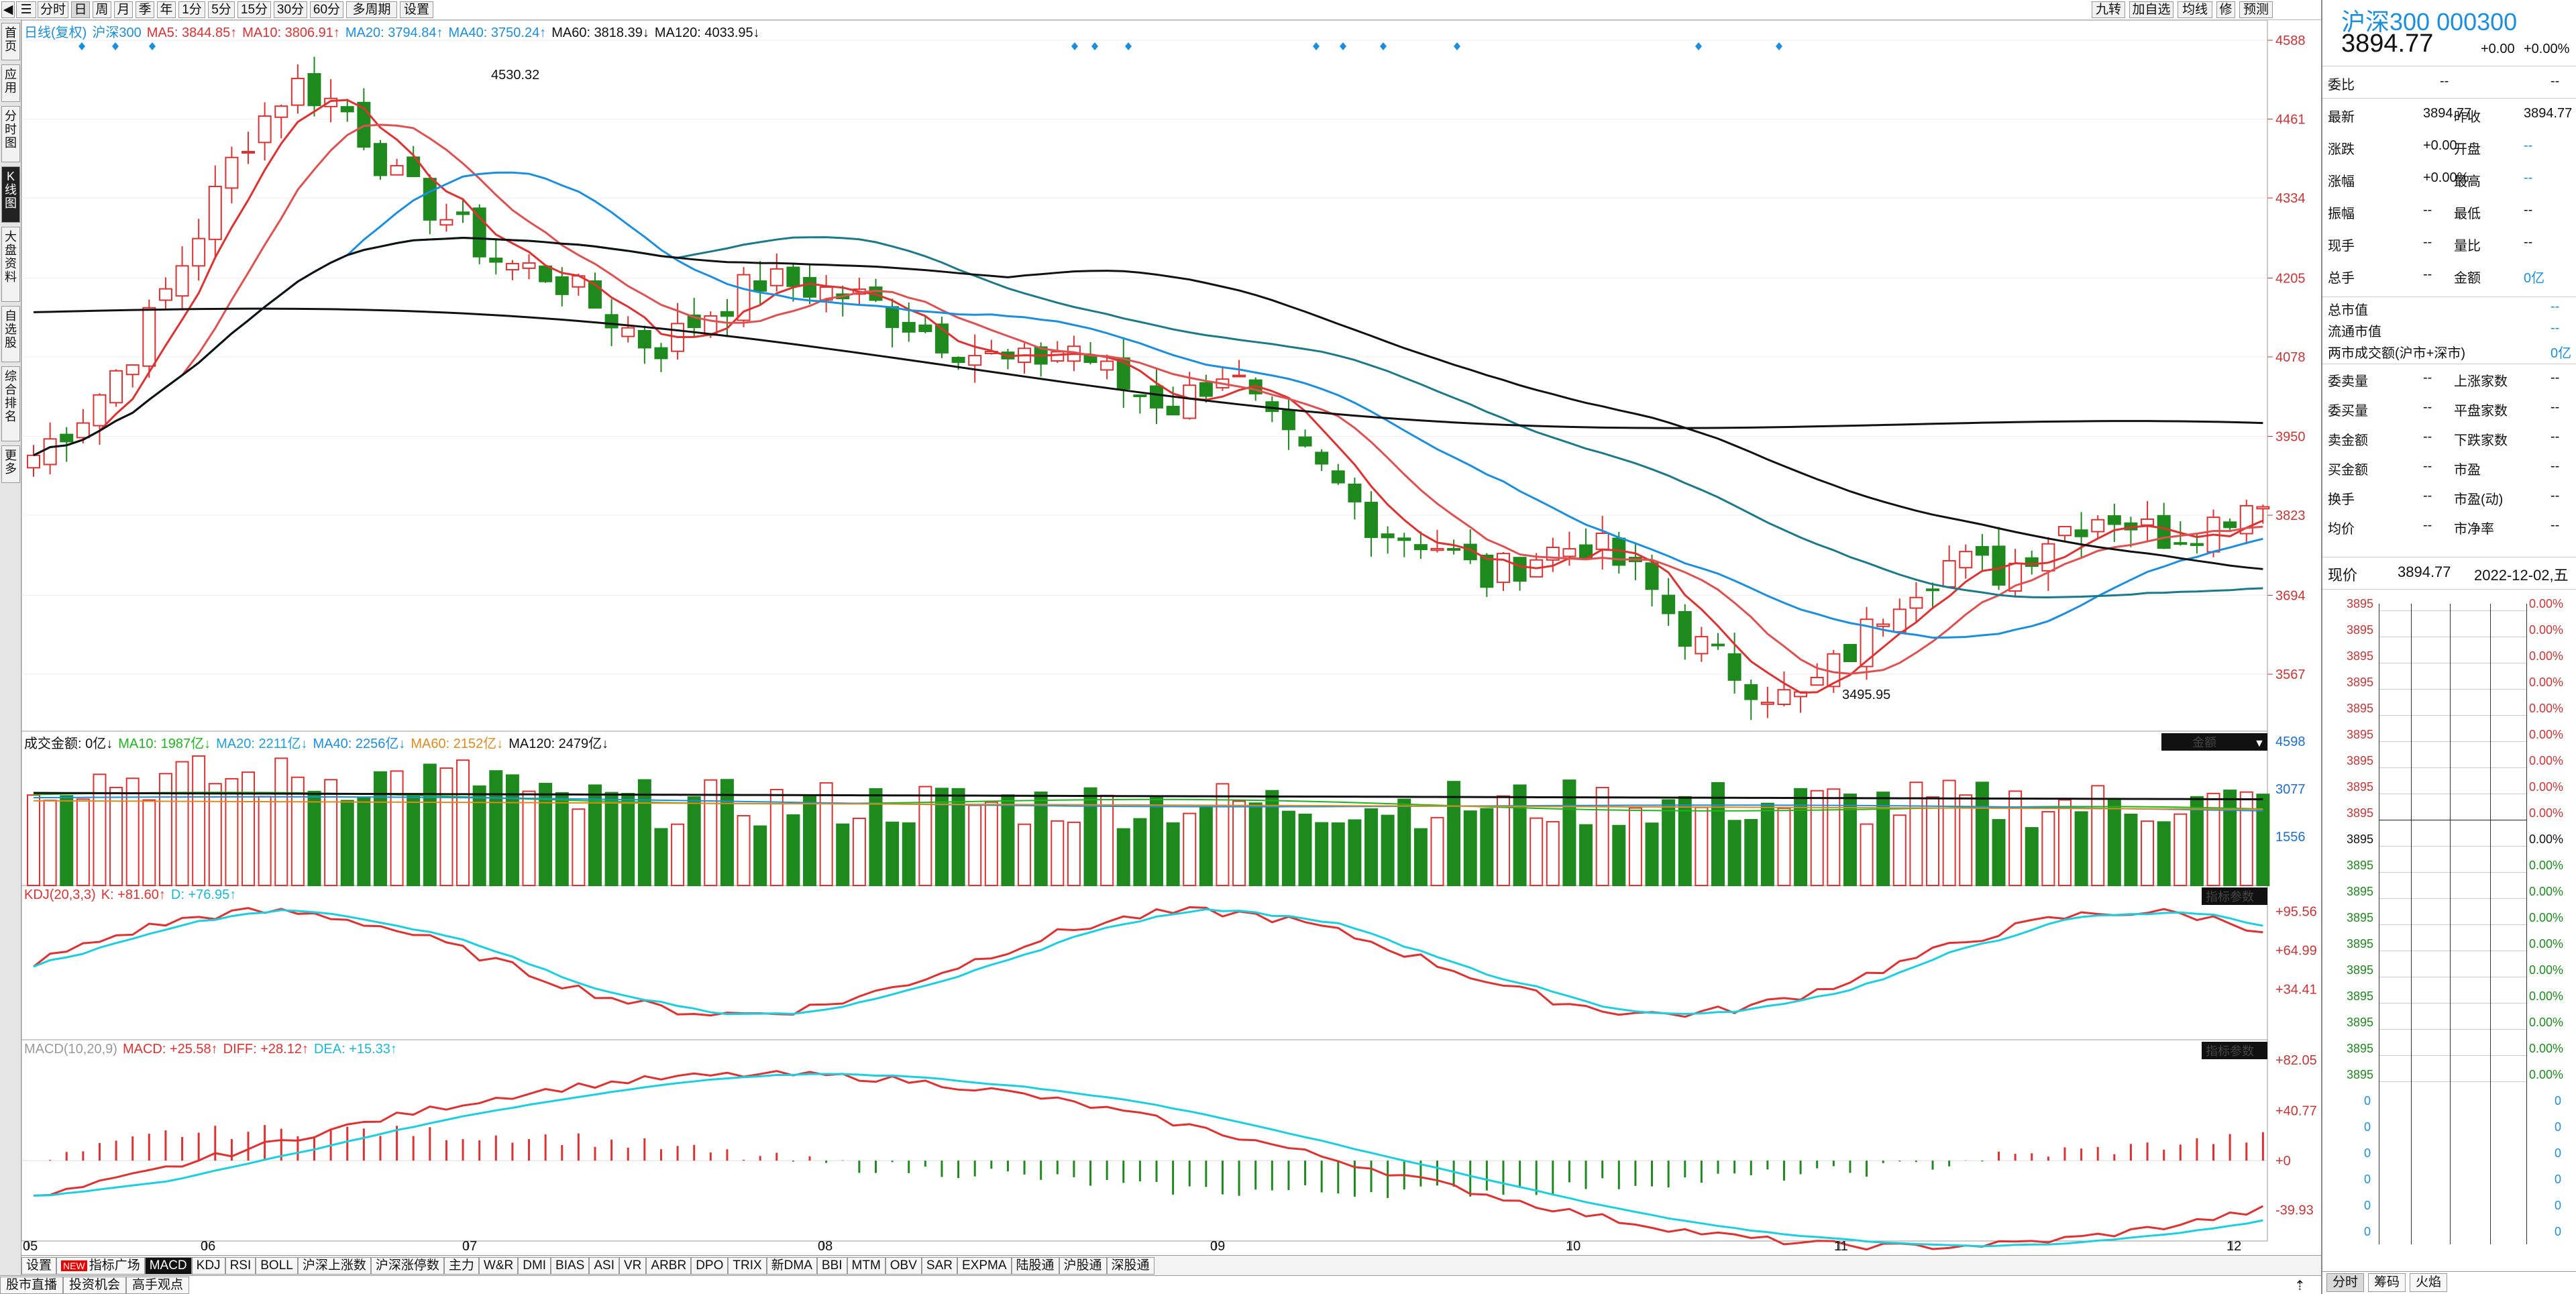 The image size is (2576, 1294). Describe the element at coordinates (80, 9) in the screenshot. I see `period-tab-1: 日` at that location.